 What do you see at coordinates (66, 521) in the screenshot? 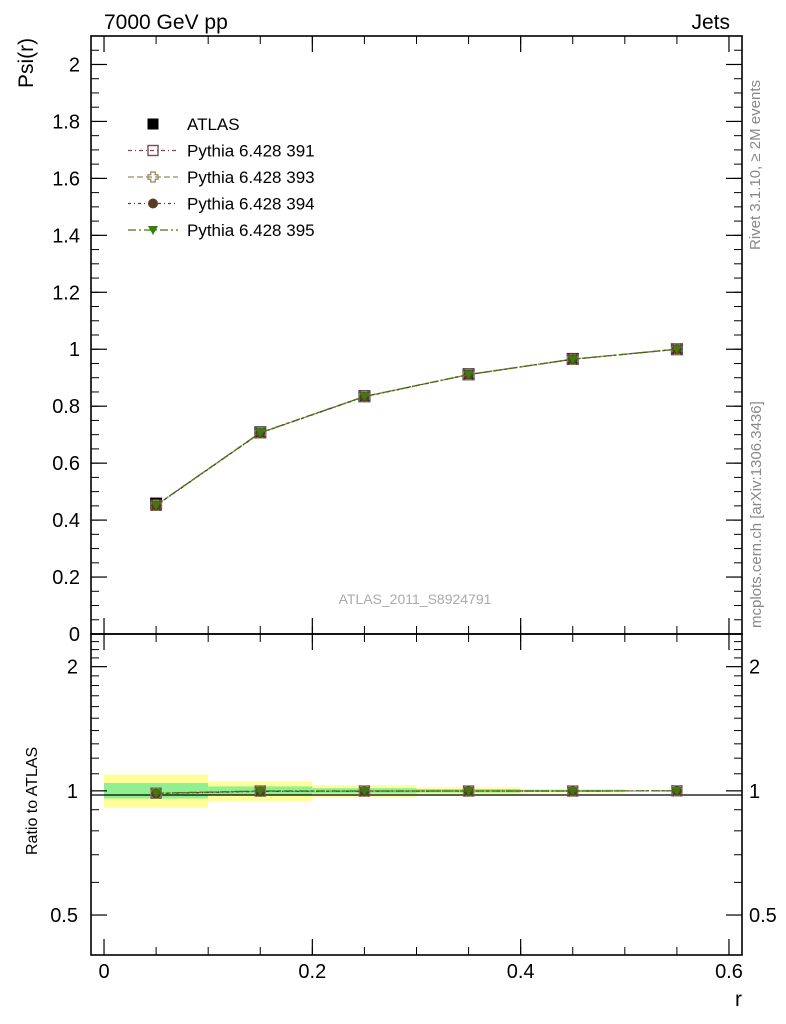
I see `main-y-tick-label: 0.4` at bounding box center [66, 521].